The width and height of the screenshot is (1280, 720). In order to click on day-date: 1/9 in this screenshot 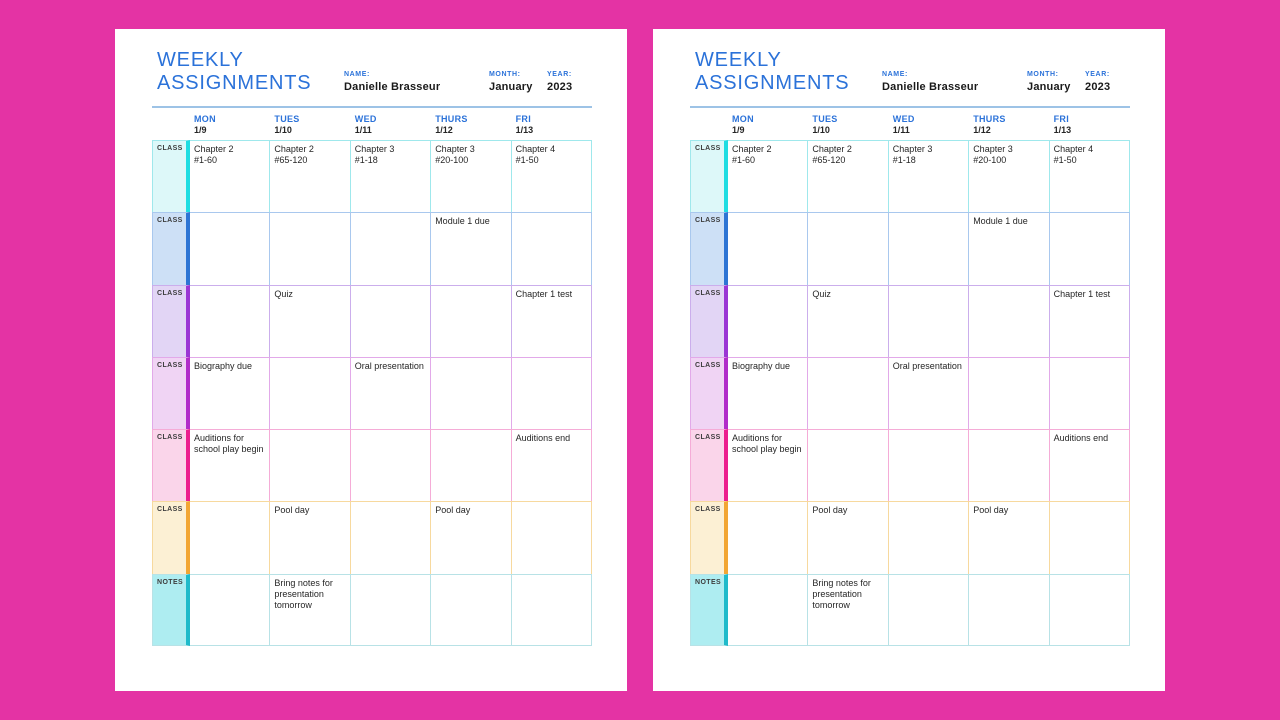, I will do `click(738, 130)`.